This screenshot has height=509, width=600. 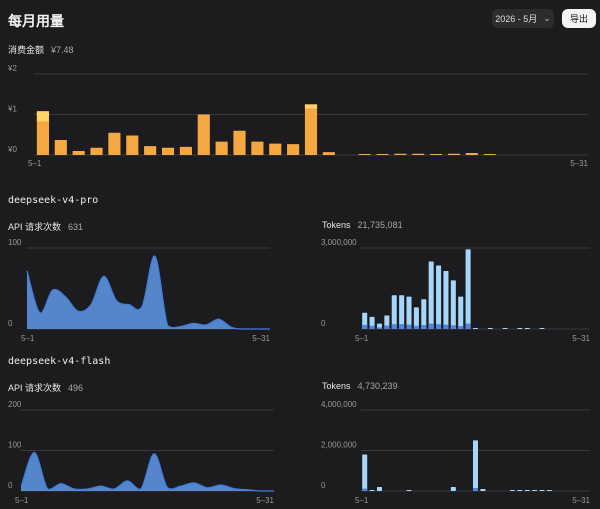 What do you see at coordinates (339, 242) in the screenshot?
I see `y-tick-label: 3,000,000` at bounding box center [339, 242].